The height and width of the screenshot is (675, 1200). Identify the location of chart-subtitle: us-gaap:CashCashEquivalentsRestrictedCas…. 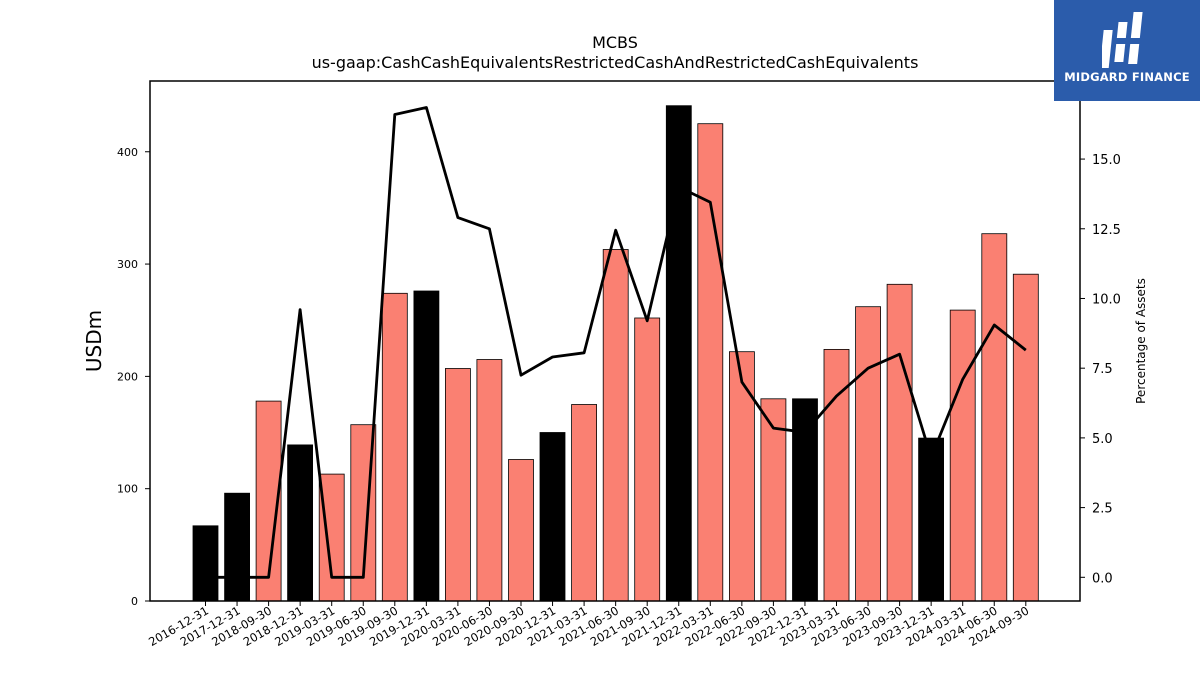
(615, 62).